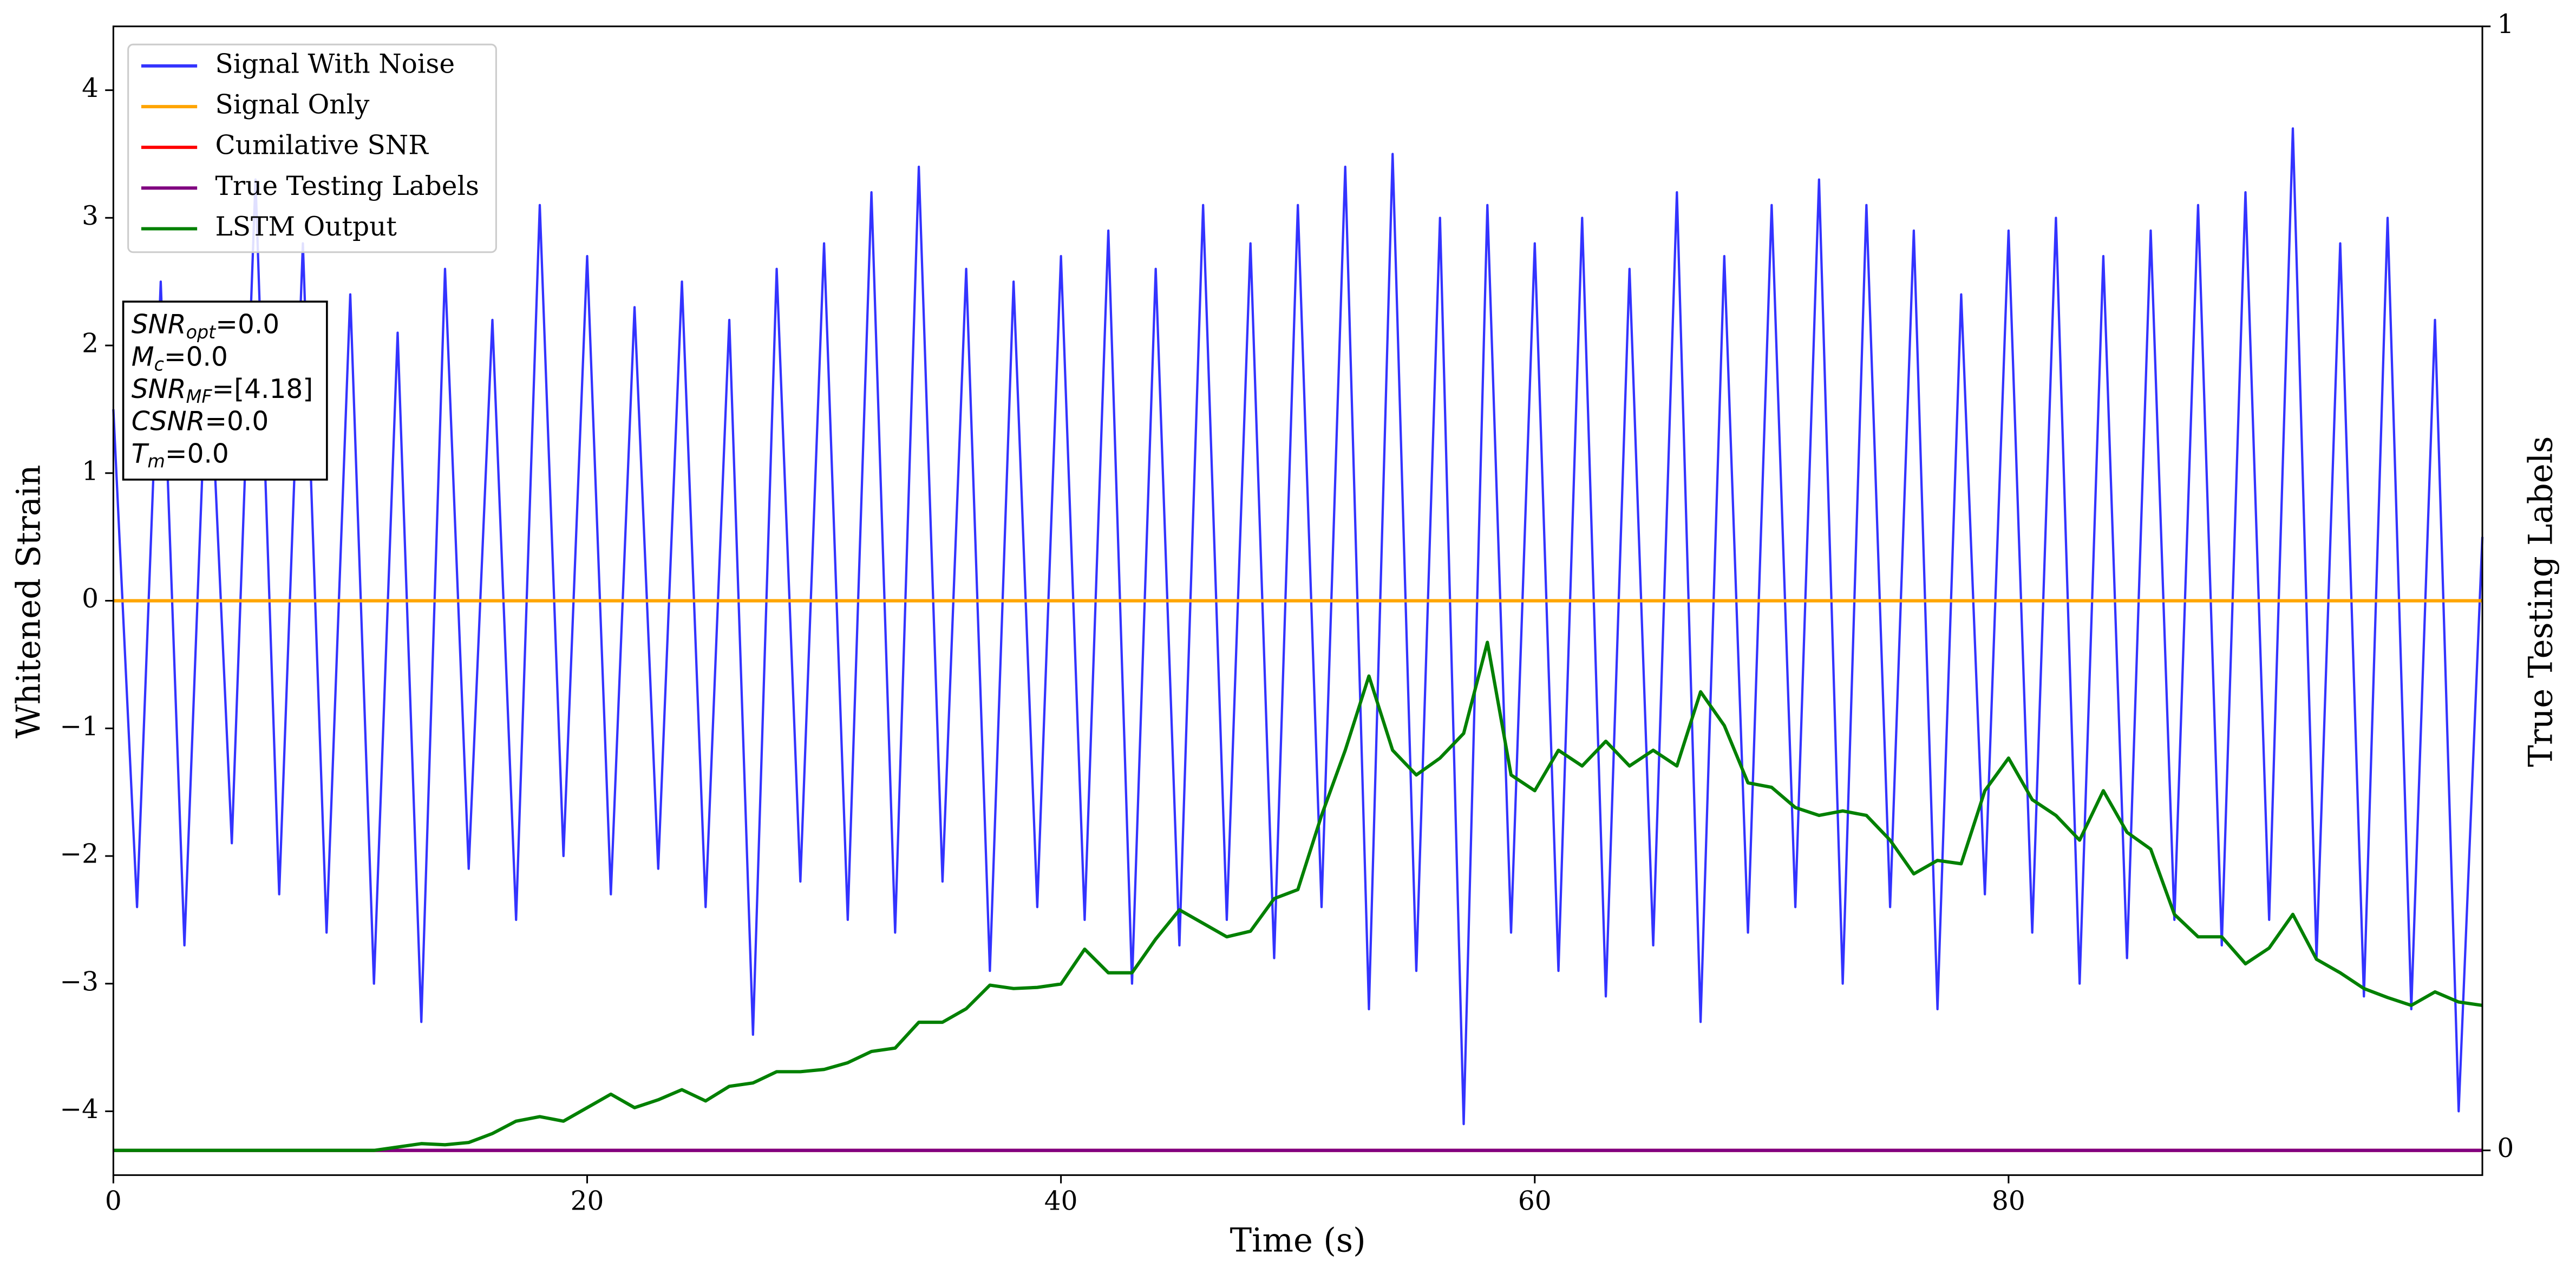 Image resolution: width=2576 pixels, height=1274 pixels. I want to click on x-tick-label: 60, so click(1535, 1201).